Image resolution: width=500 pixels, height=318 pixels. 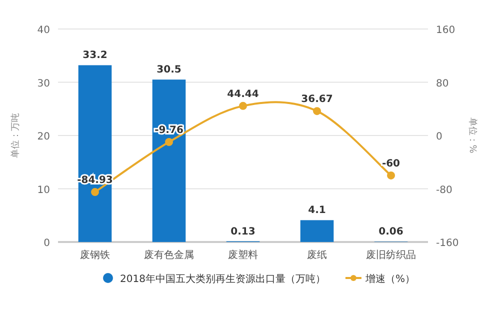 What do you see at coordinates (47, 243) in the screenshot?
I see `y-tick-label: 0` at bounding box center [47, 243].